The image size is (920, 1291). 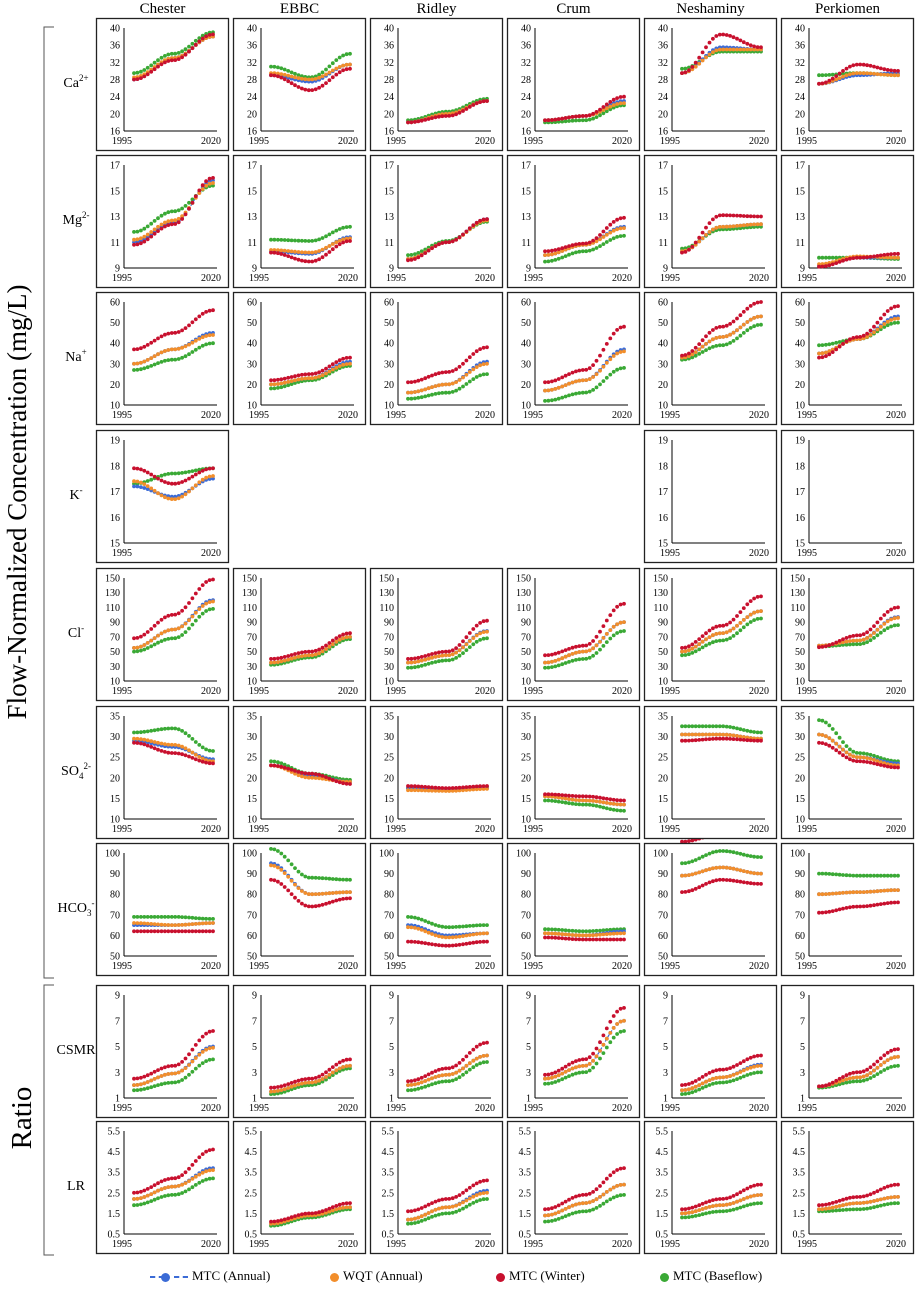 I want to click on x-tick-label: 1995, so click(x=259, y=1108).